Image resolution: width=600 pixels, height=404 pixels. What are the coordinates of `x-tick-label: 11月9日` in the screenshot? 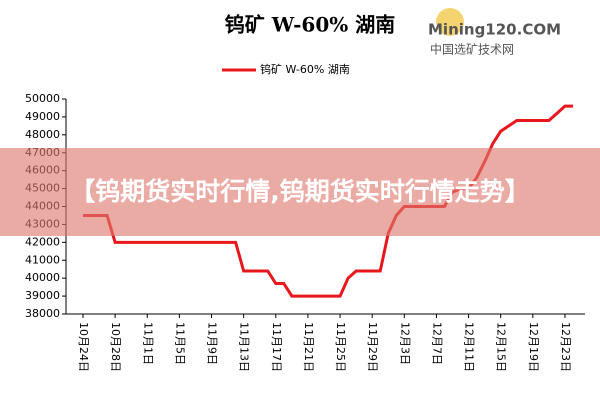 It's located at (212, 343).